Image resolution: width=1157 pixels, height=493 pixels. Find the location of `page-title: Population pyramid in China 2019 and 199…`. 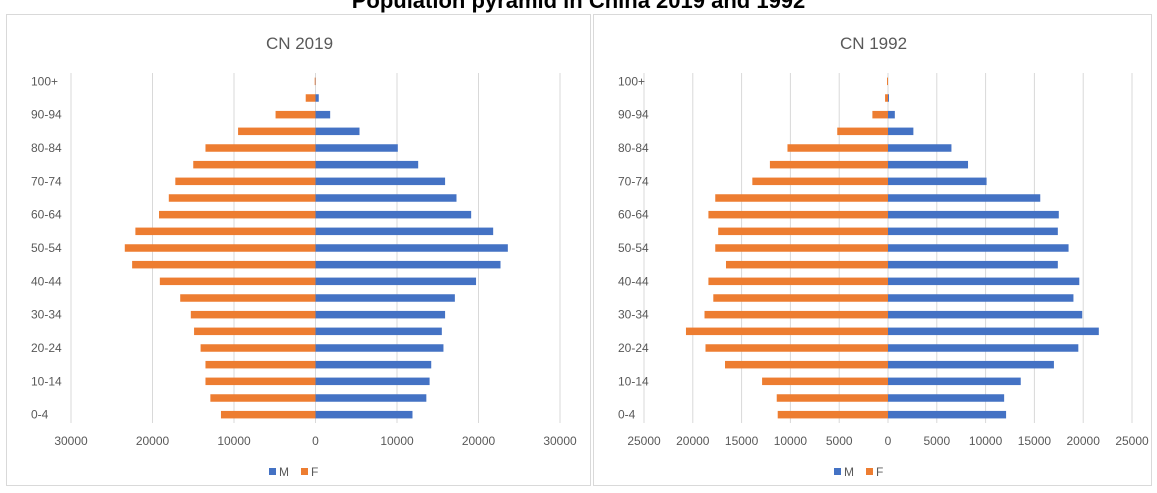

page-title: Population pyramid in China 2019 and 199… is located at coordinates (578, 6).